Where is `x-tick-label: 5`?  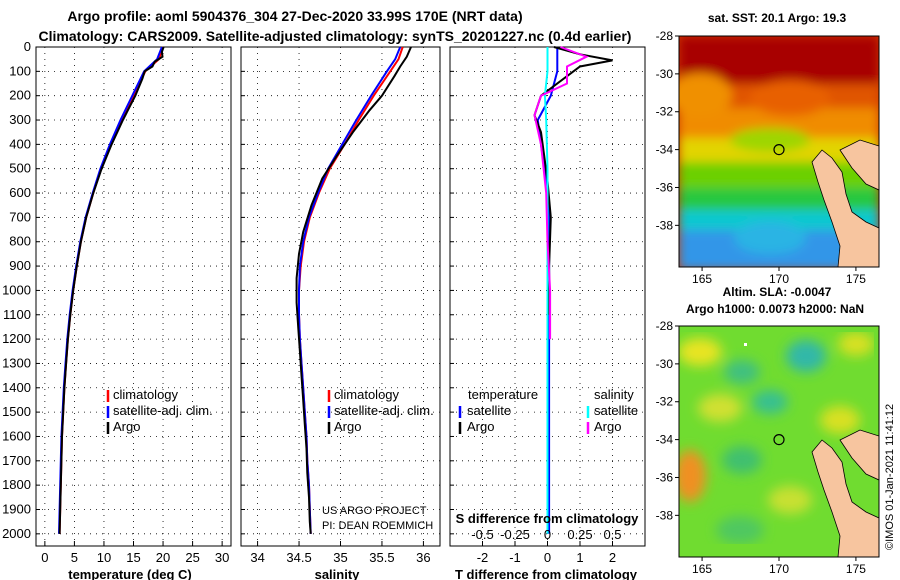
x-tick-label: 5 is located at coordinates (74, 557).